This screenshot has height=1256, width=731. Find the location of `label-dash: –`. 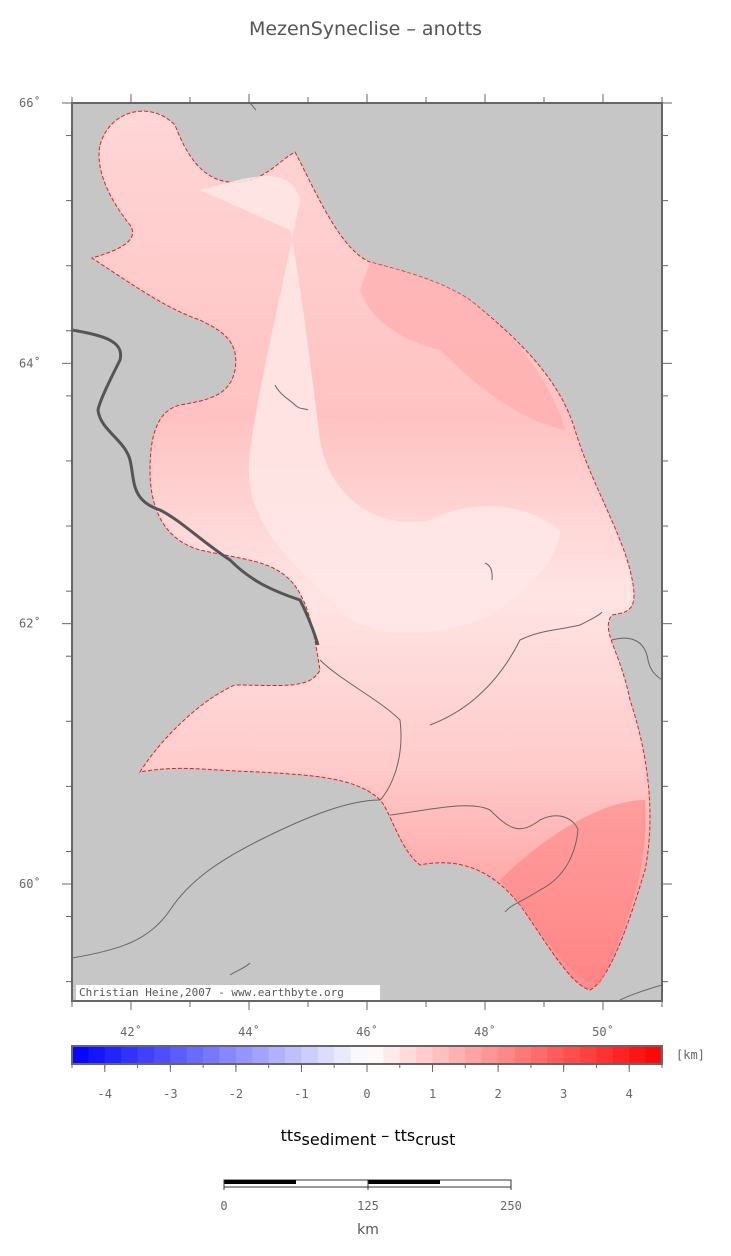

label-dash: – is located at coordinates (385, 1135).